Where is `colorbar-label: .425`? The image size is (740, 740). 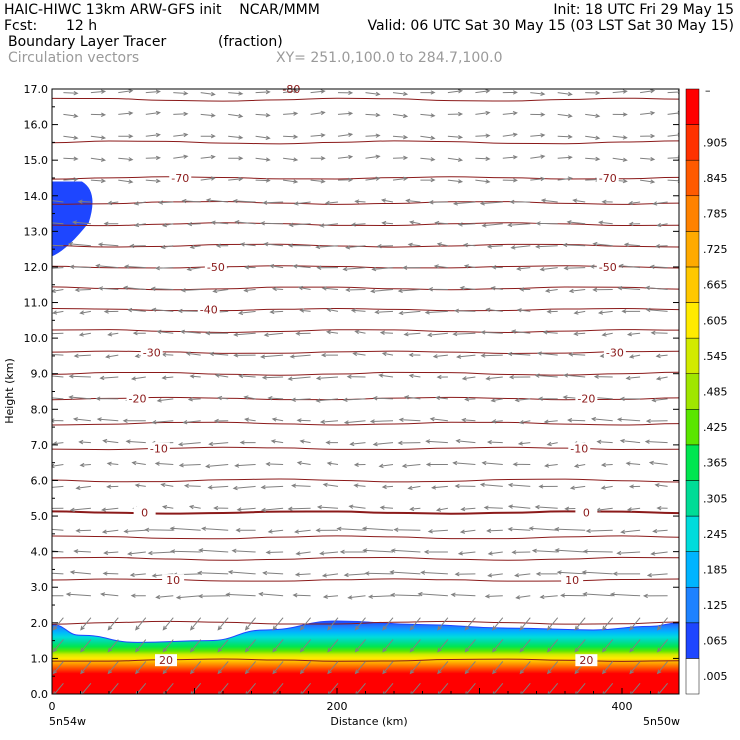
colorbar-label: .425 is located at coordinates (715, 427).